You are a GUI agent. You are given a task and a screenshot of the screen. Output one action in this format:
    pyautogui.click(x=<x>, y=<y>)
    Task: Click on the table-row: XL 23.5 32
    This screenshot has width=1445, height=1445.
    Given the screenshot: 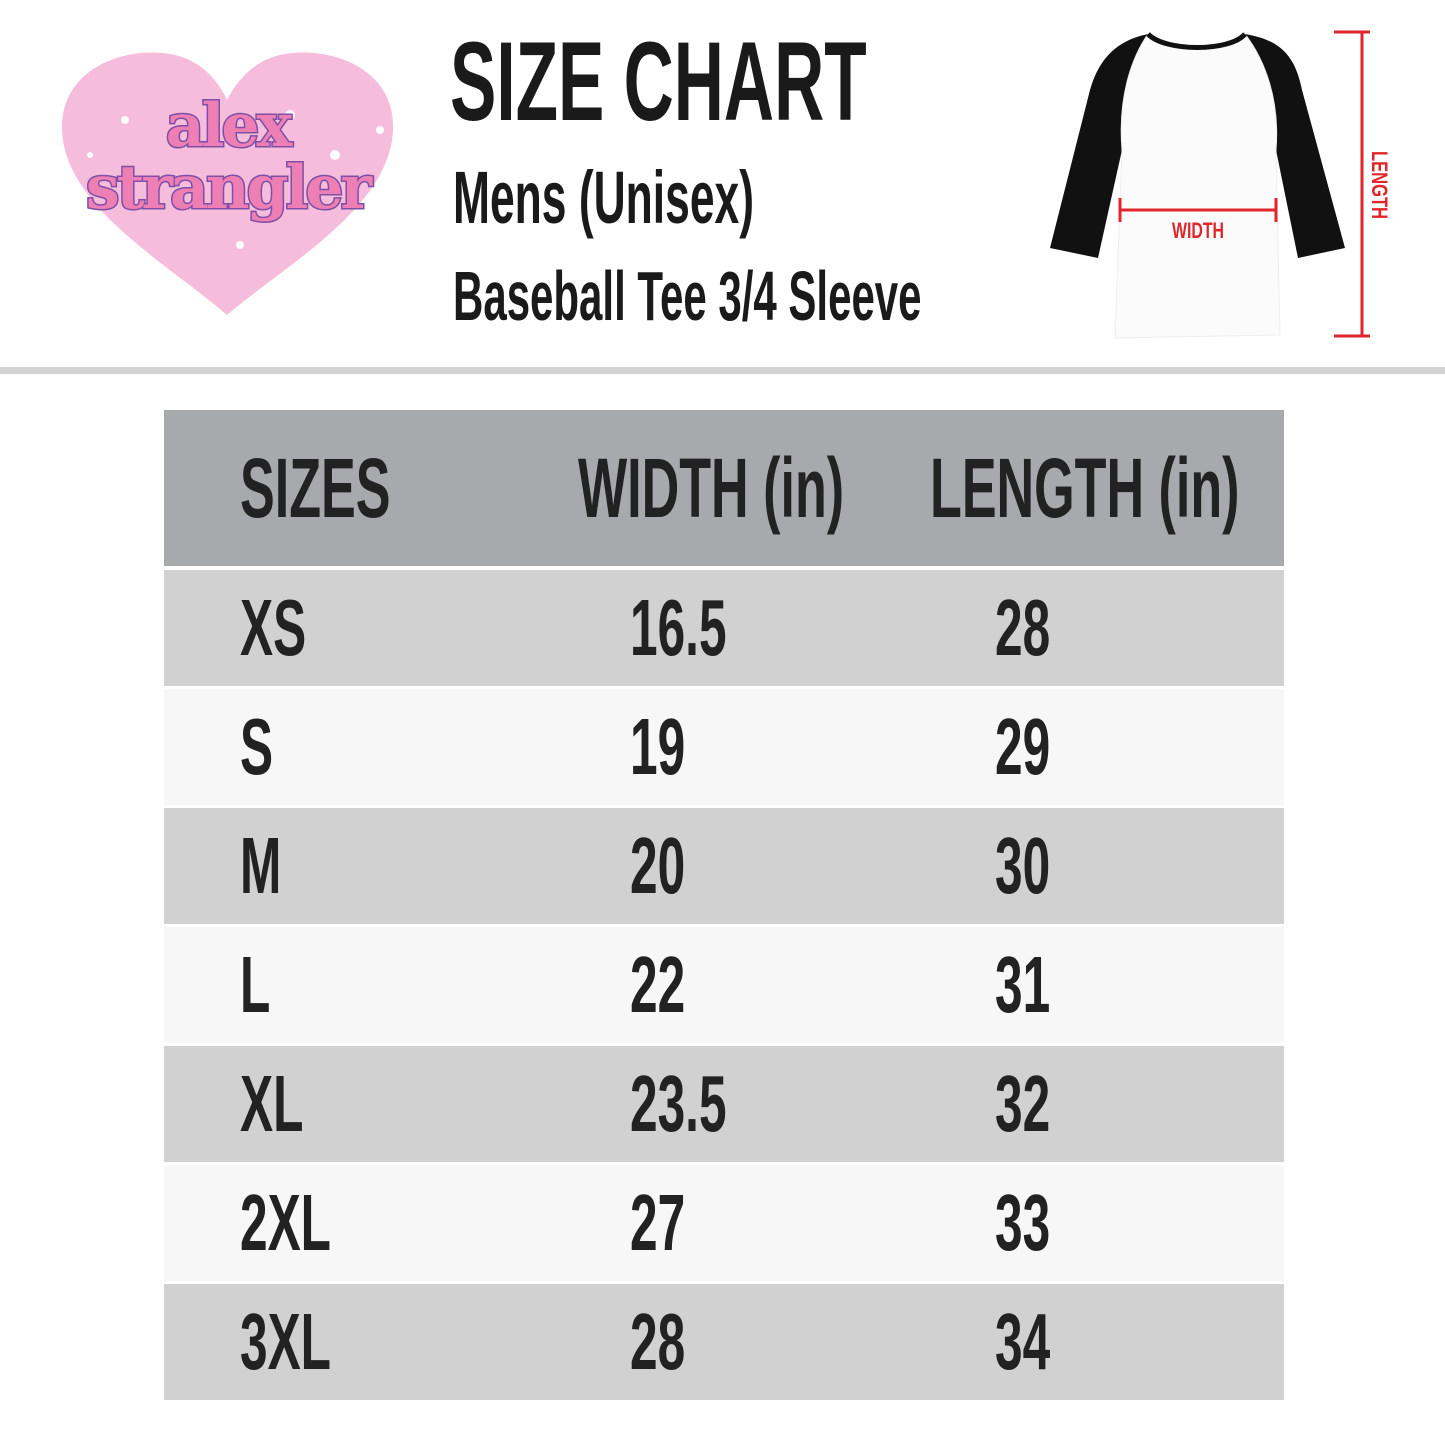 What is the action you would take?
    pyautogui.click(x=724, y=1104)
    